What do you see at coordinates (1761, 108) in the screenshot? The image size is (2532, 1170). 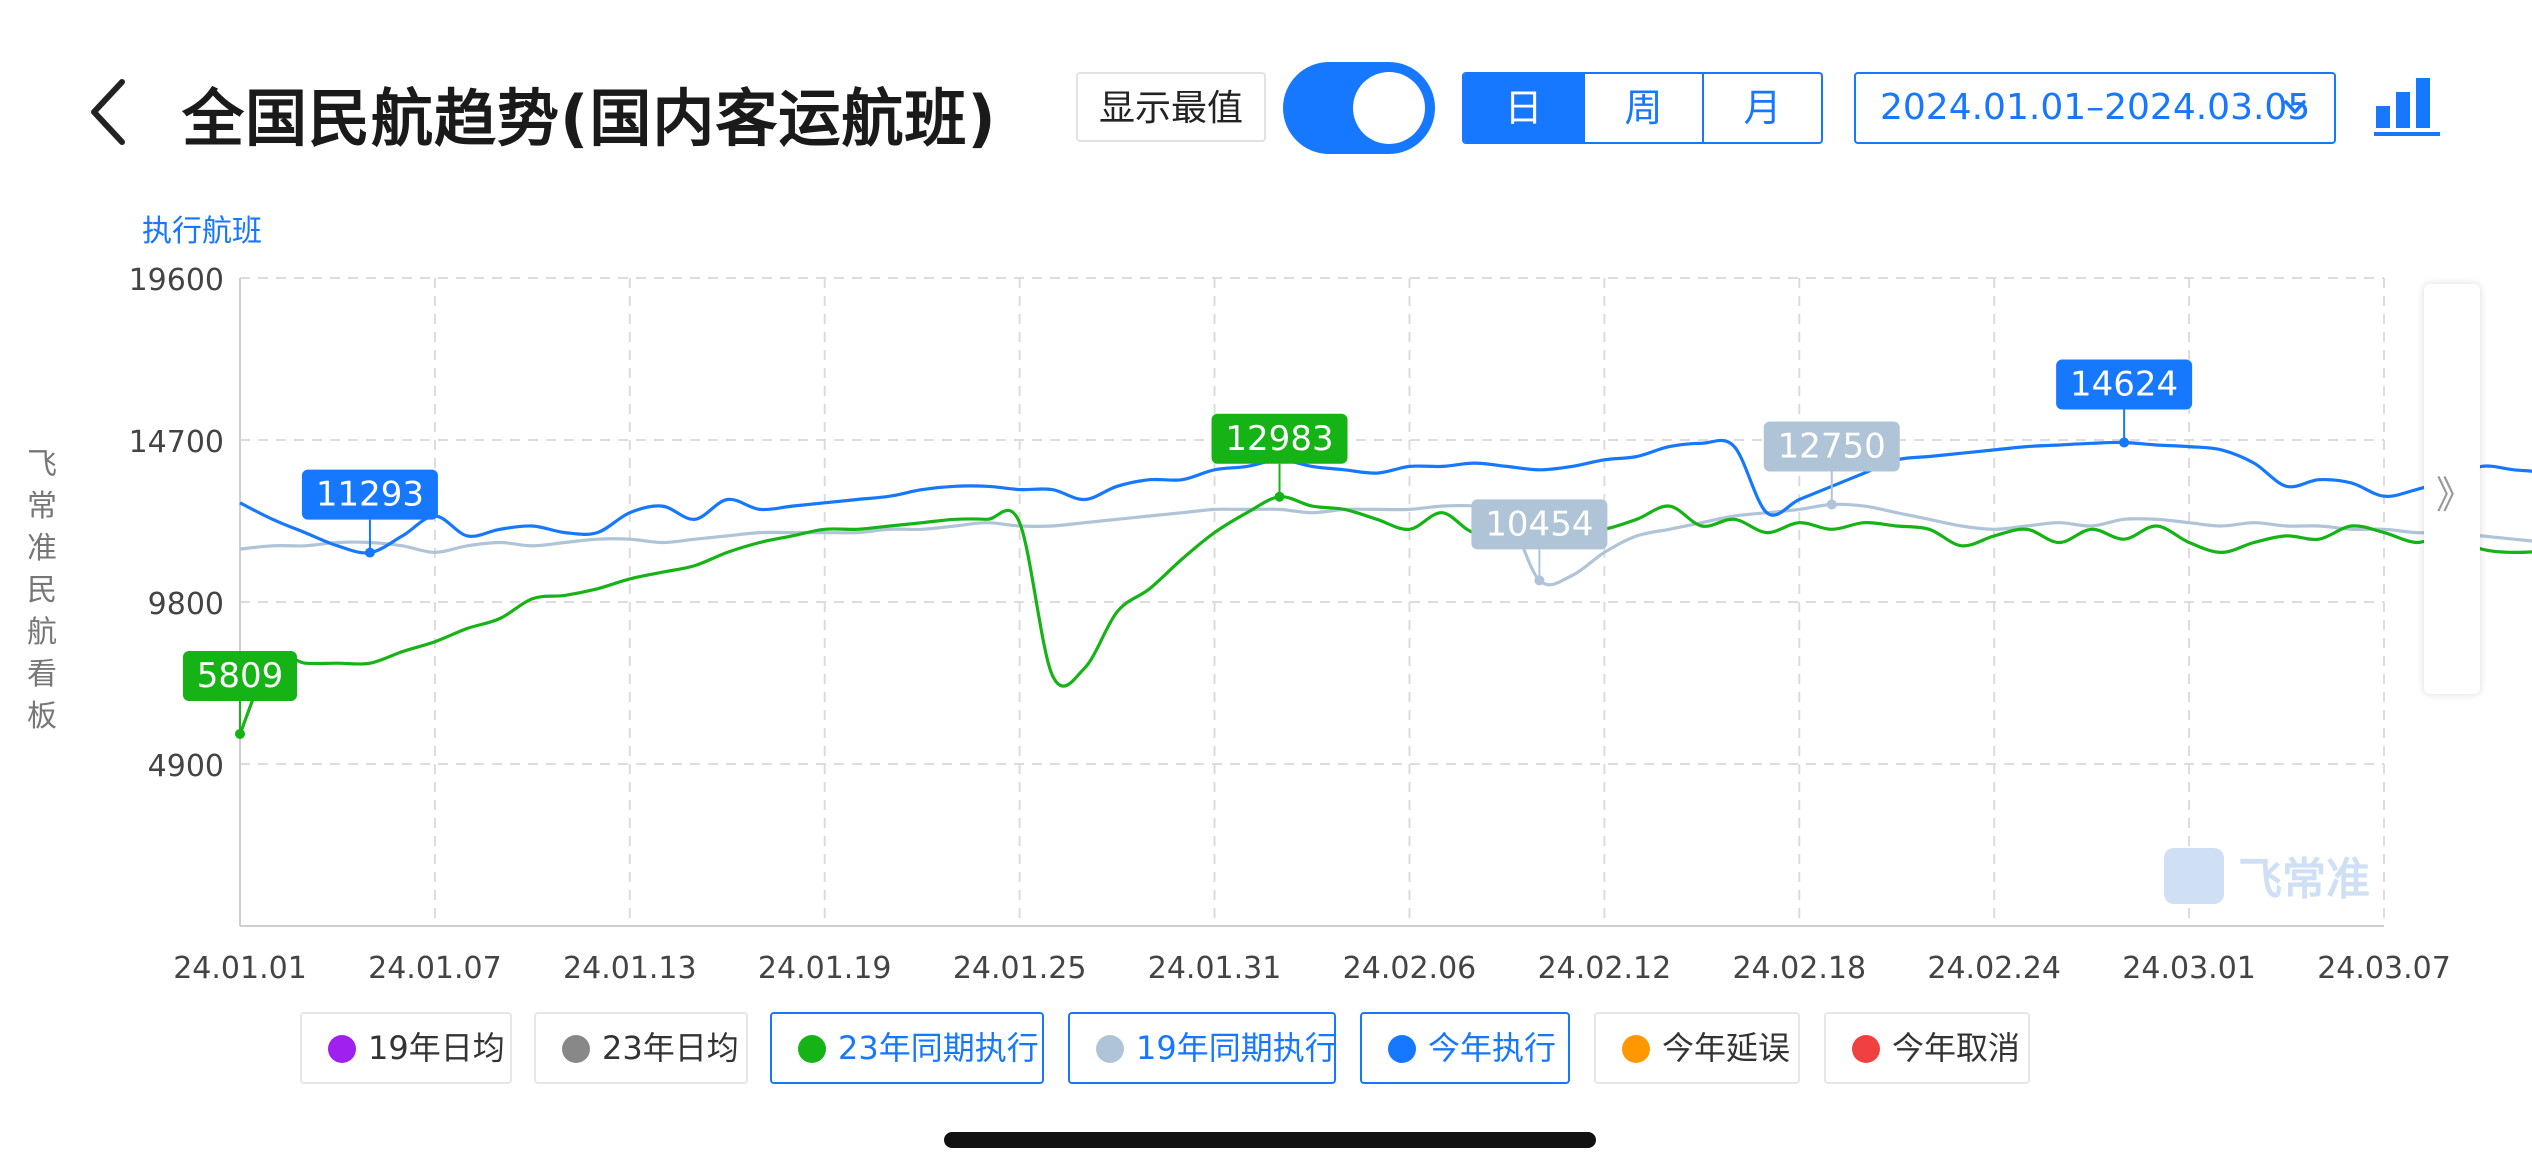 I see `segment-month: 月` at bounding box center [1761, 108].